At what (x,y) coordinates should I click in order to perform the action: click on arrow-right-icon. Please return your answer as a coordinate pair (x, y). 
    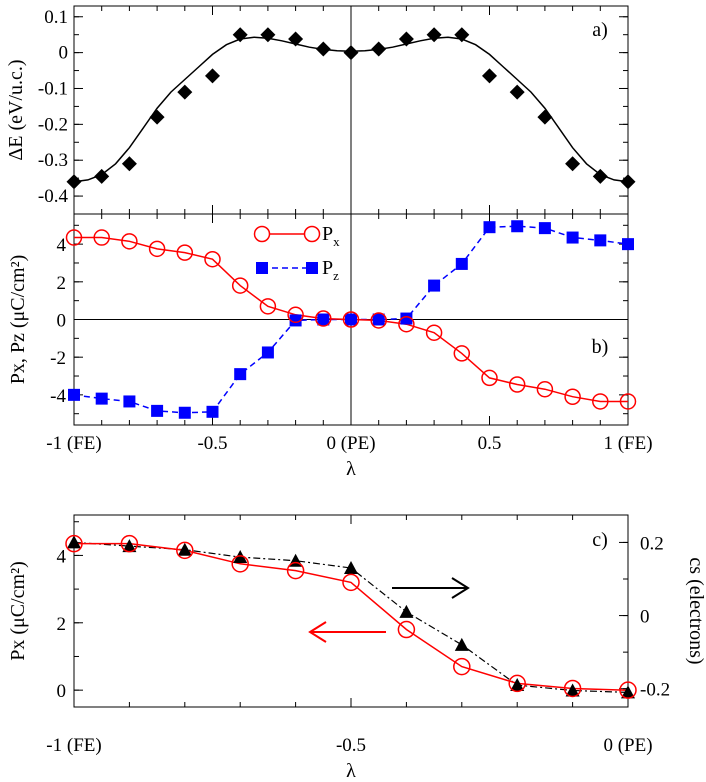
    Looking at the image, I should click on (431, 588).